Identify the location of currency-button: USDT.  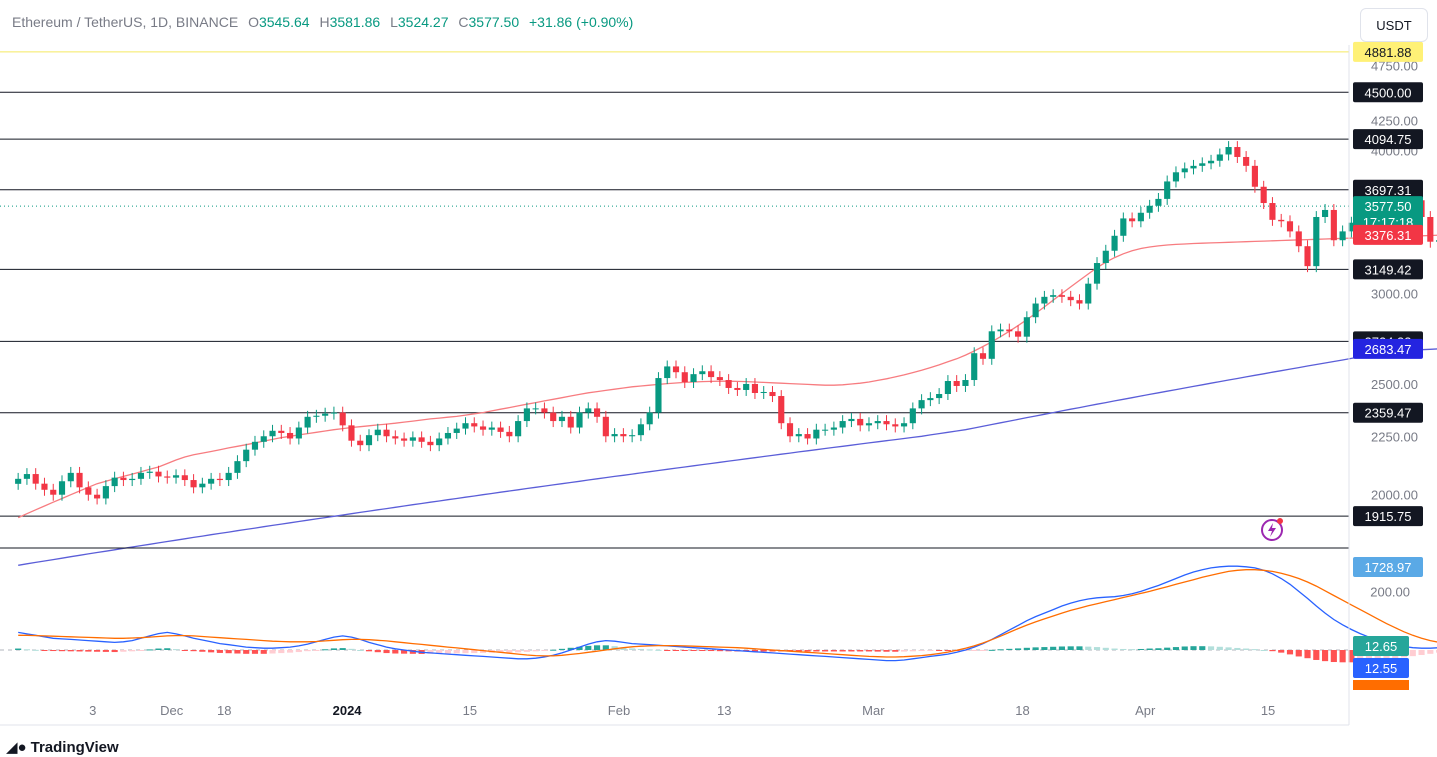
(1394, 25).